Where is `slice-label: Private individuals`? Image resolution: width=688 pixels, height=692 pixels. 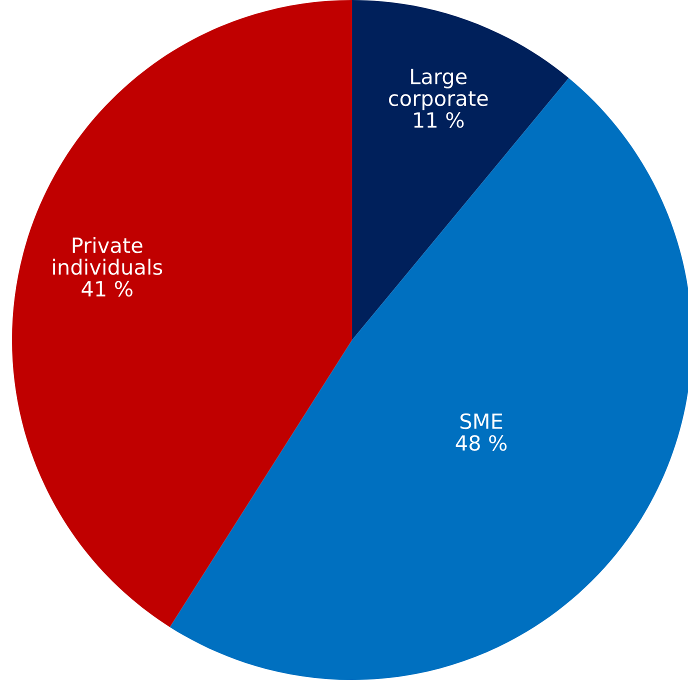 slice-label: Private individuals is located at coordinates (107, 256).